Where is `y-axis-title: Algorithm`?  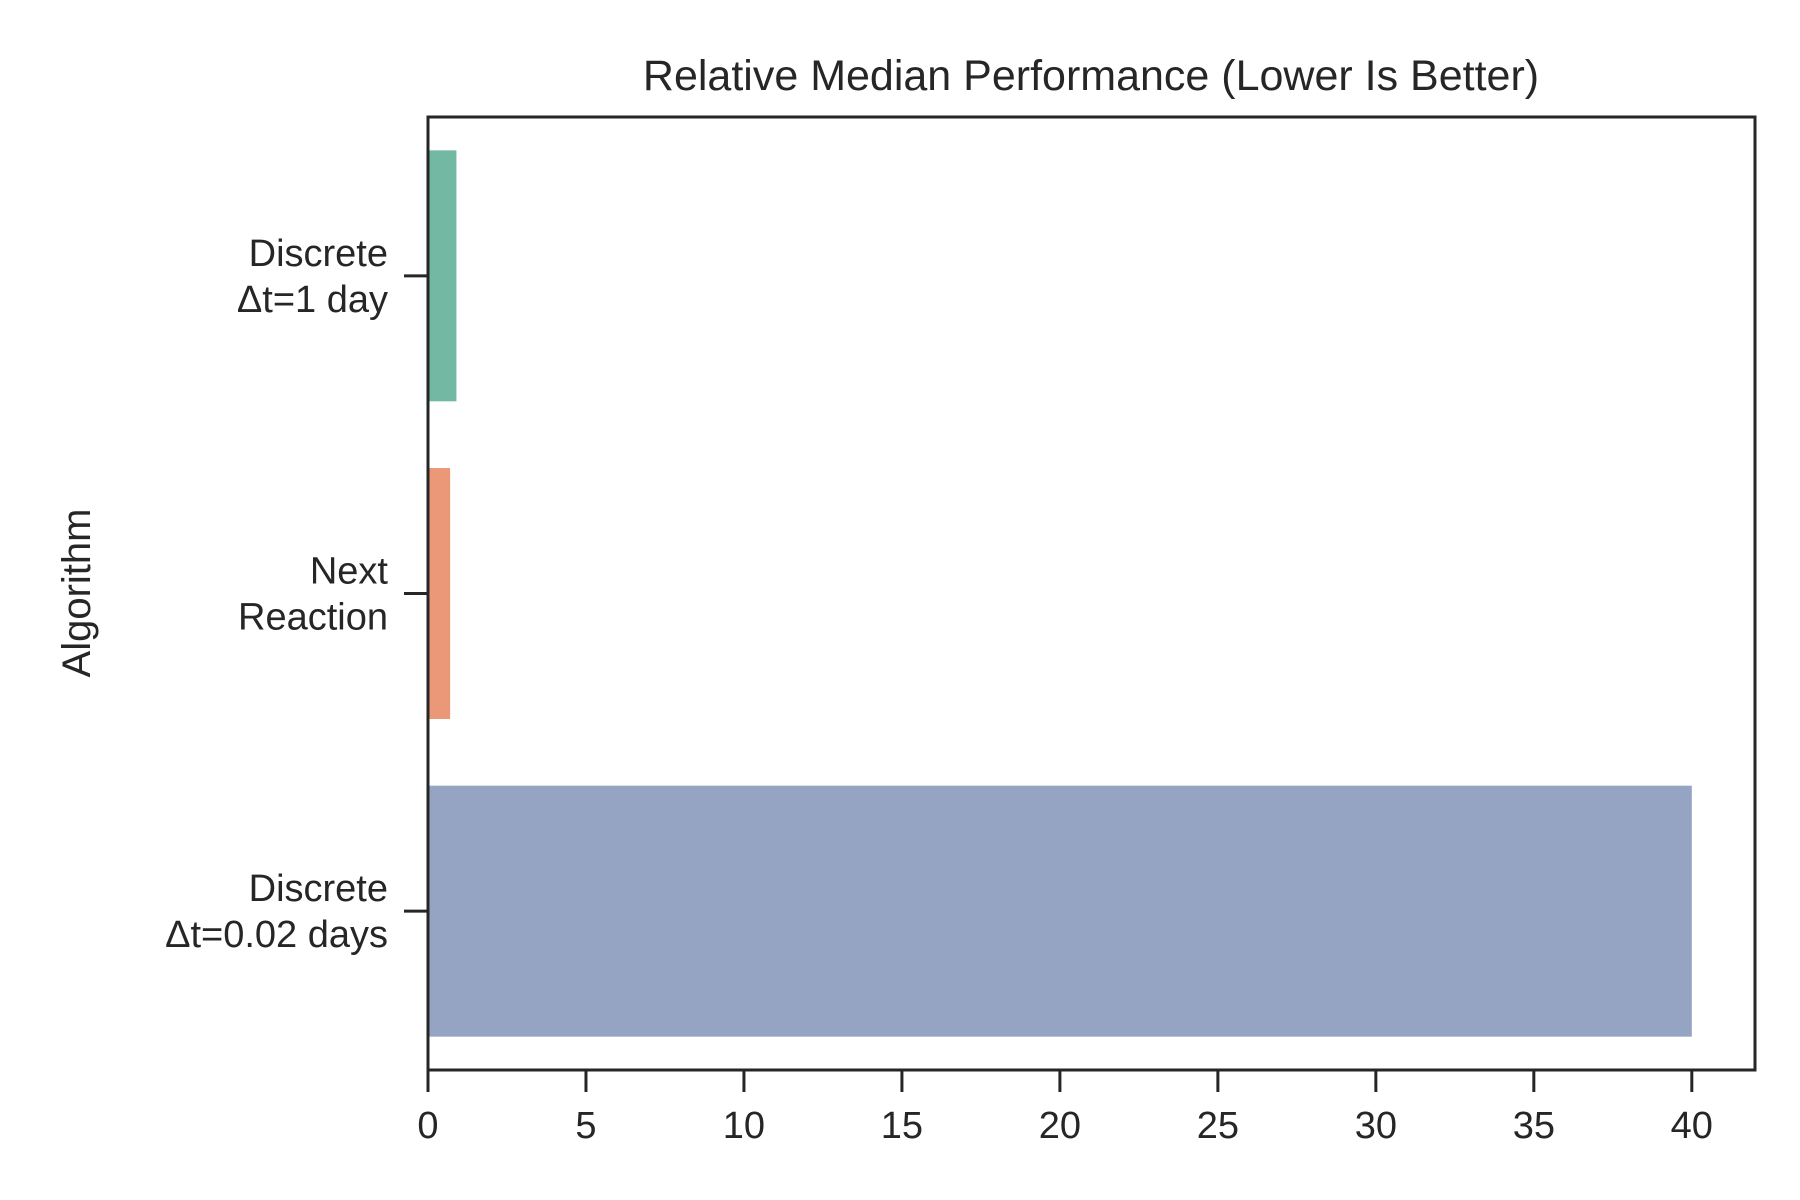 y-axis-title: Algorithm is located at coordinates (77, 593).